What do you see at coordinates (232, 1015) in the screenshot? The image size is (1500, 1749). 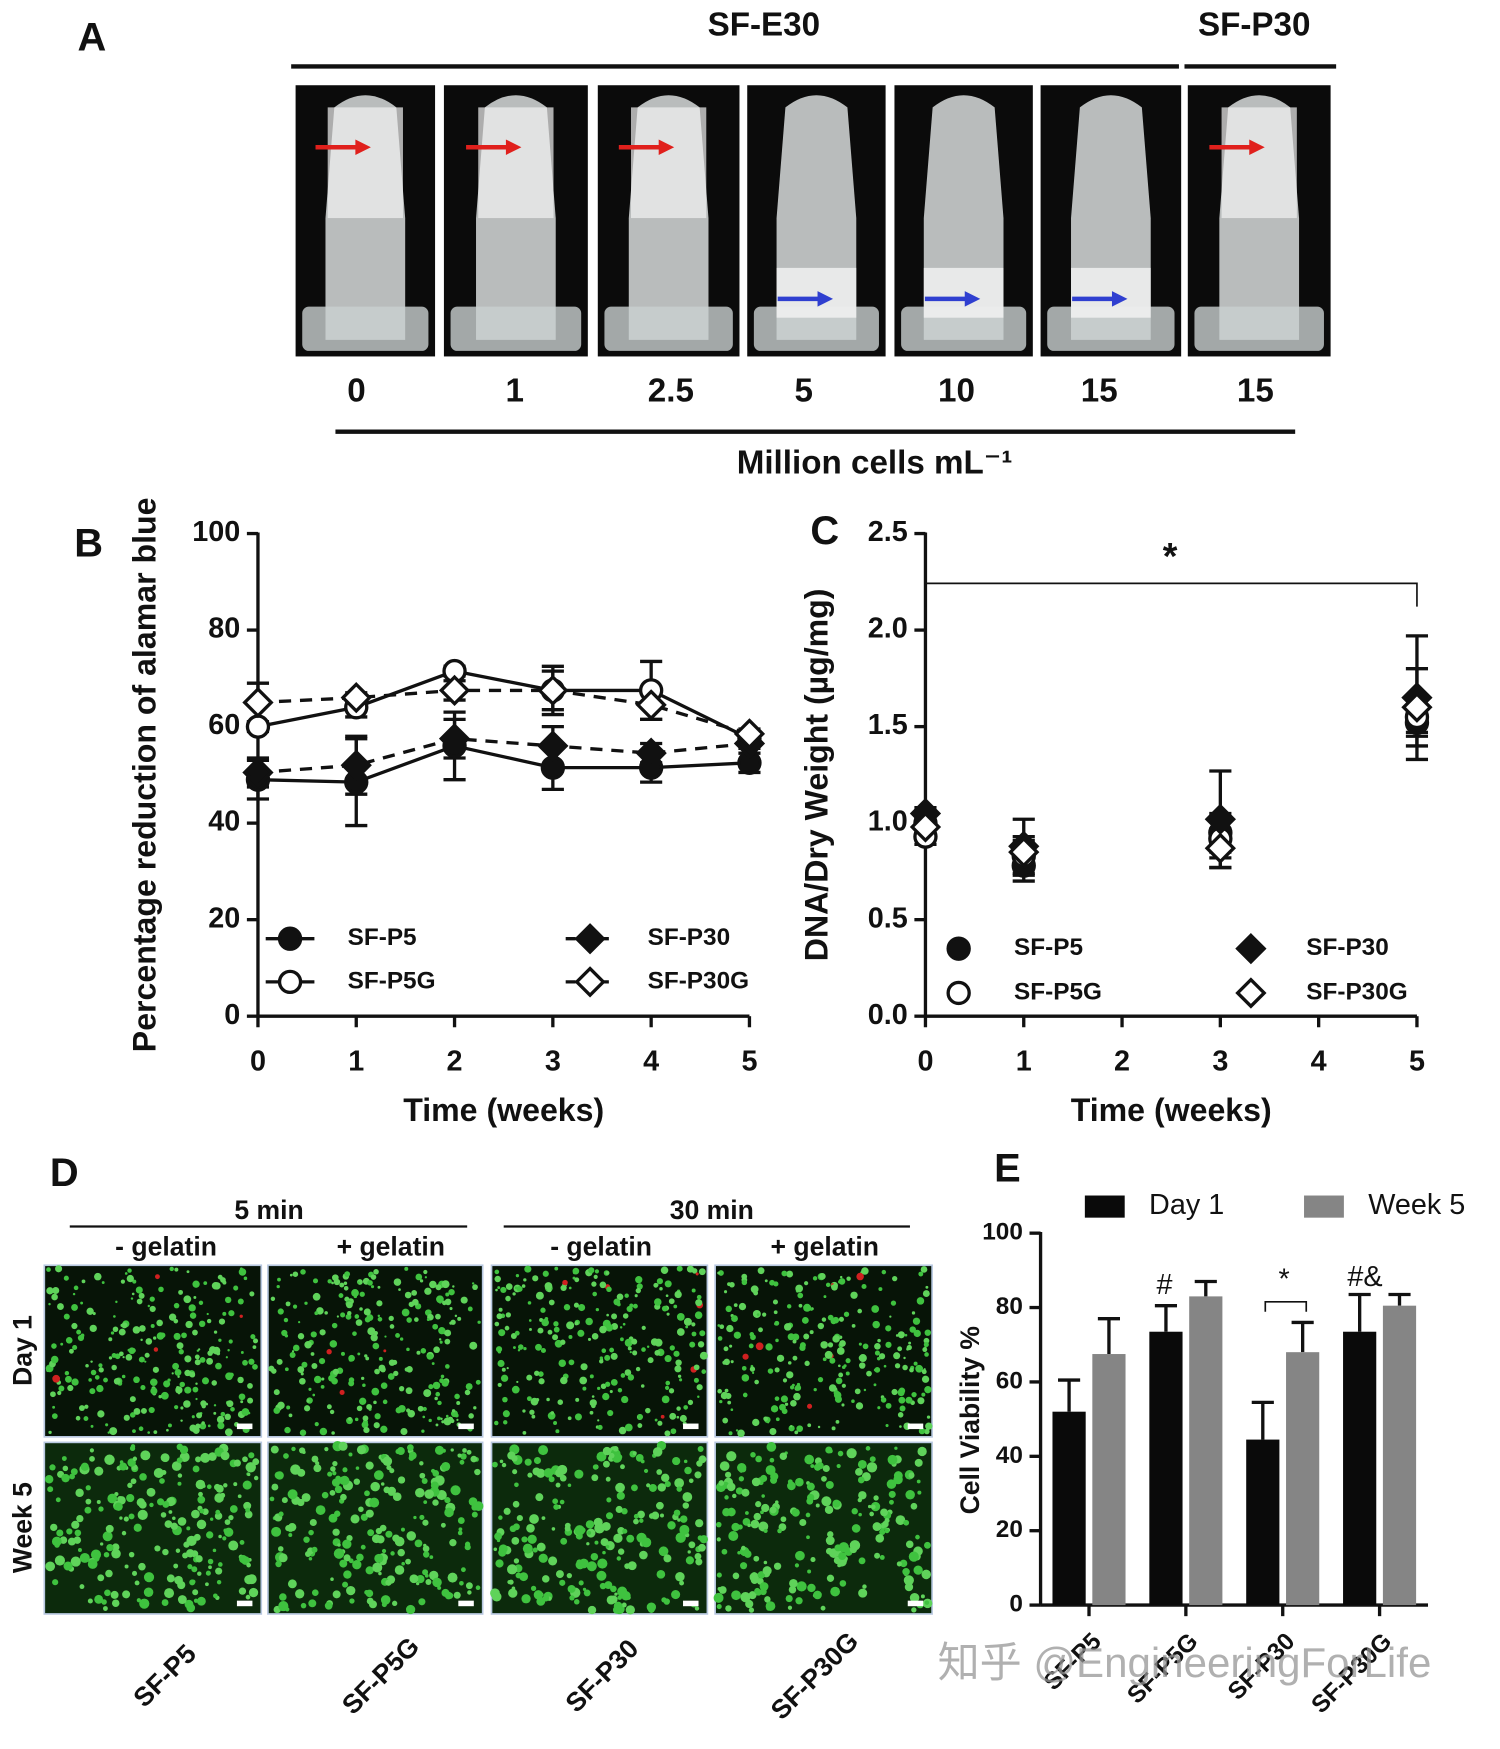 I see `y-tick-label: 0` at bounding box center [232, 1015].